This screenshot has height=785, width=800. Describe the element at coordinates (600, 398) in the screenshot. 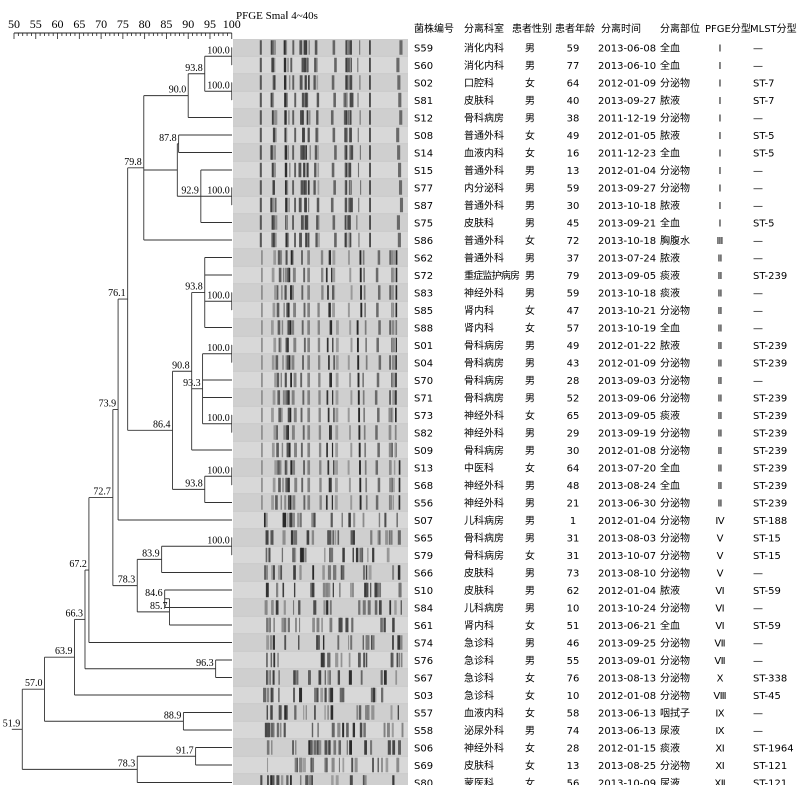

I see `table-row: S71 骨科病房 男 52 2013-09-06 分泌物 Ⅱ ST-239` at that location.